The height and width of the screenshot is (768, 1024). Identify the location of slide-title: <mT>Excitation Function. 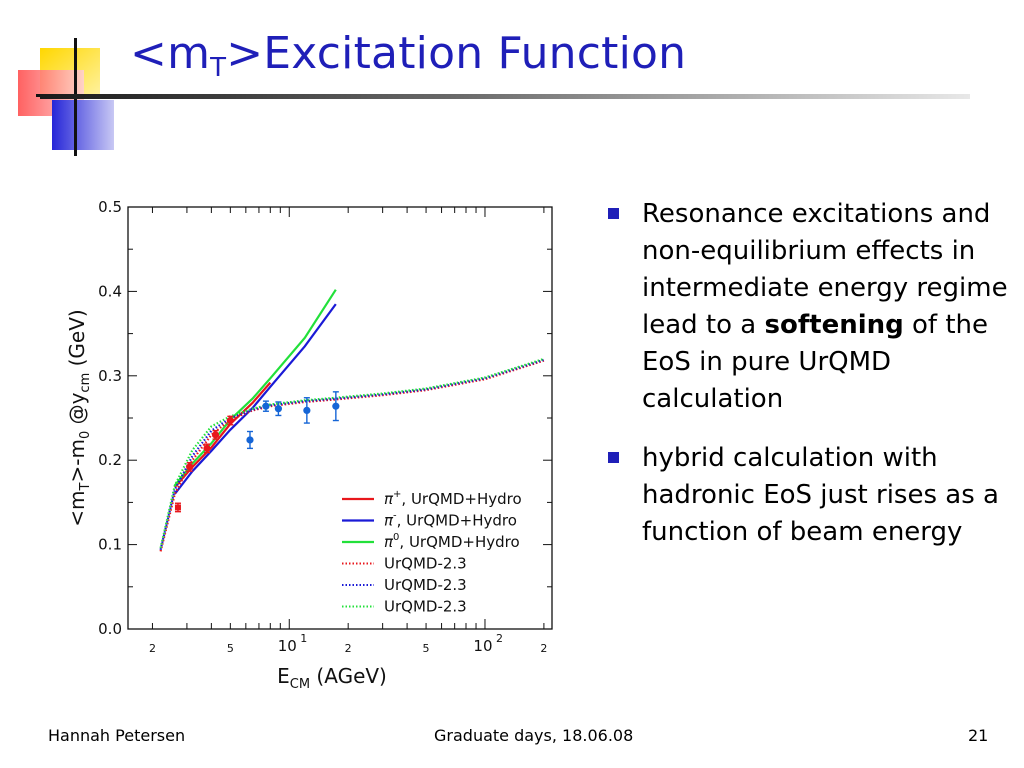
(408, 55).